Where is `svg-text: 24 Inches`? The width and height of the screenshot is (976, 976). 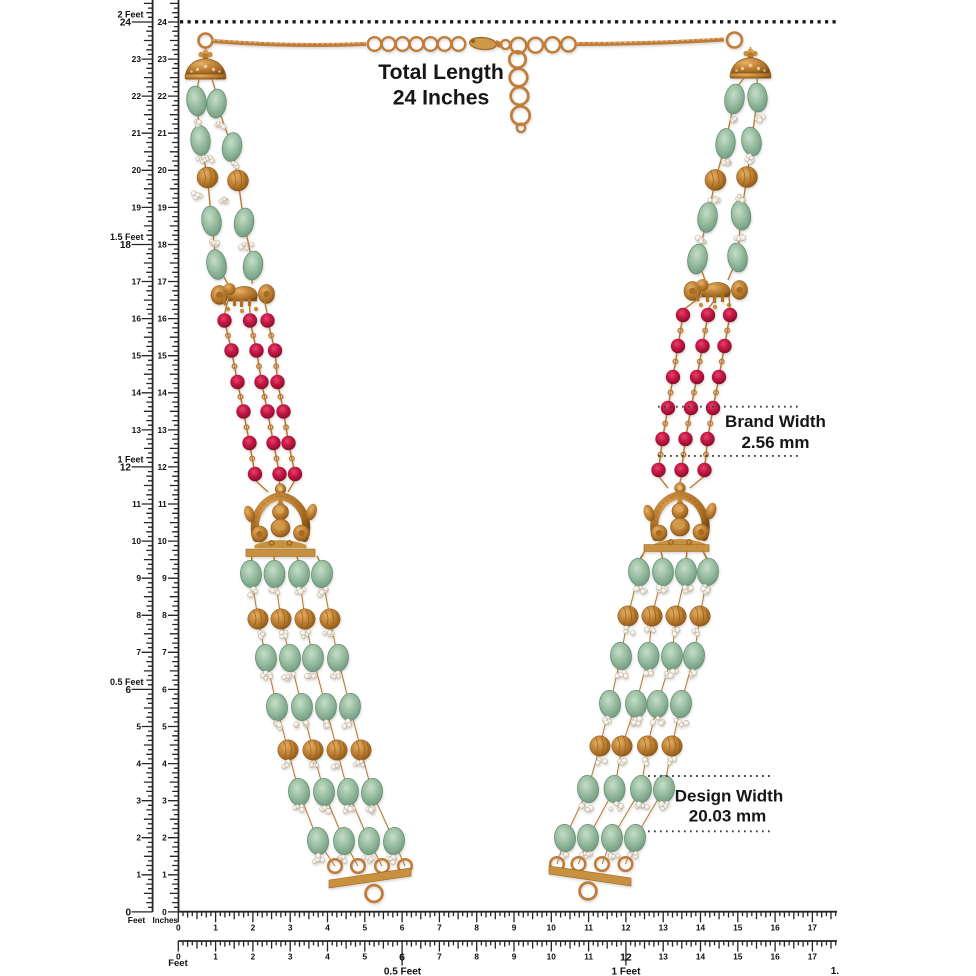 svg-text: 24 Inches is located at coordinates (441, 98).